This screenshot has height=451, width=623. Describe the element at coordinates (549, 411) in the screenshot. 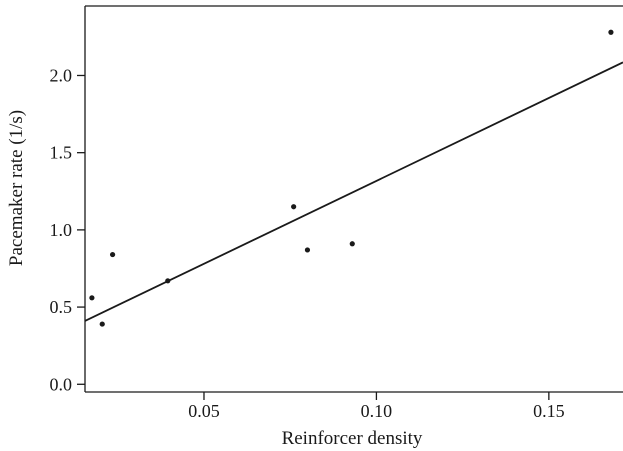

I see `x-tick-label: 0.15` at that location.